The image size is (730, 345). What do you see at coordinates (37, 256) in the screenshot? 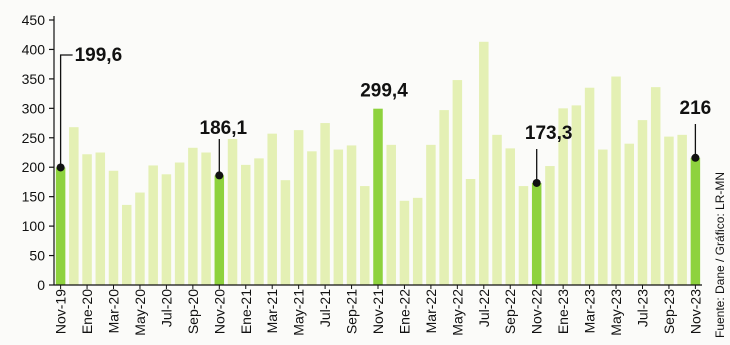
I see `y-tick-label: 50` at bounding box center [37, 256].